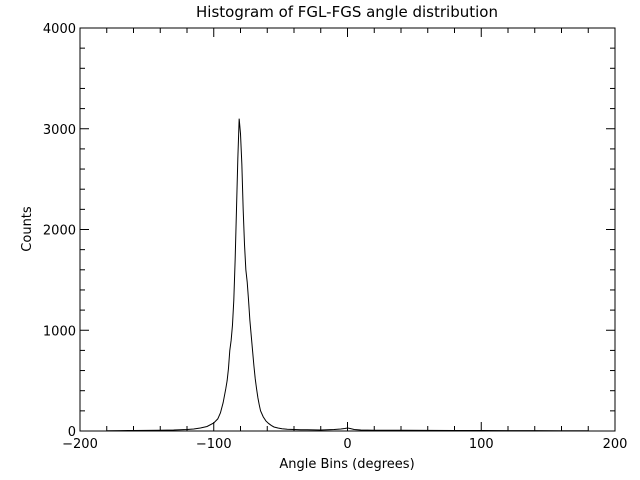 This screenshot has height=480, width=640. I want to click on y-tick-label: 4000, so click(59, 29).